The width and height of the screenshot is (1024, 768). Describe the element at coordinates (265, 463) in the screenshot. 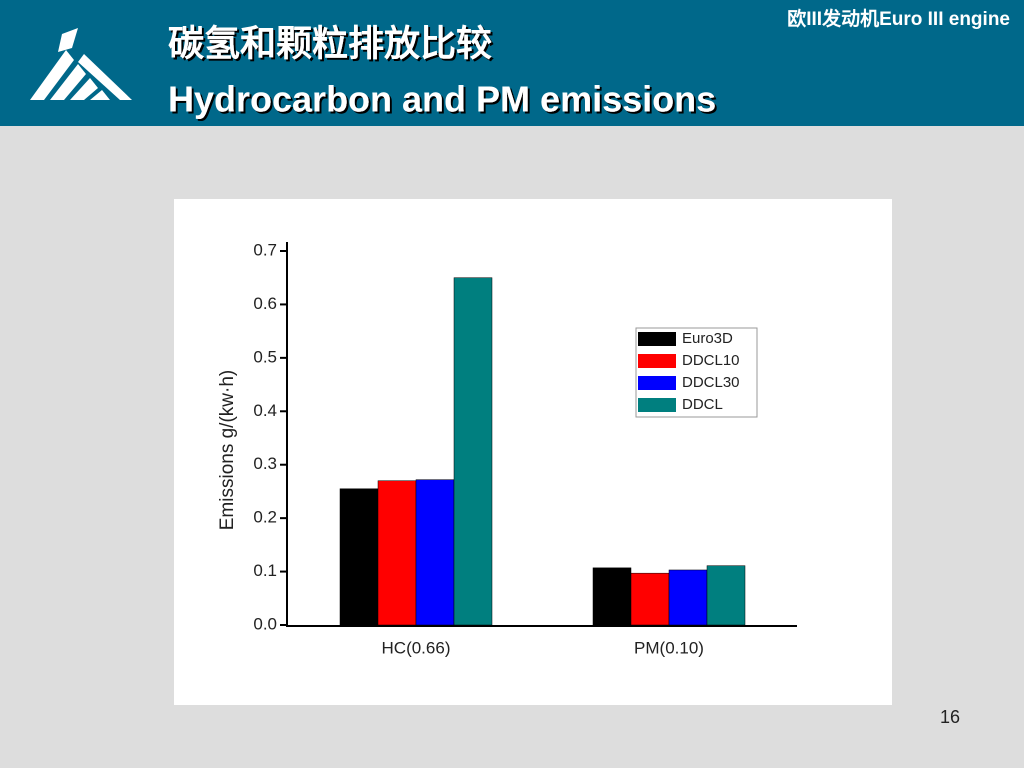

I see `y-tick-label: 0.3` at that location.